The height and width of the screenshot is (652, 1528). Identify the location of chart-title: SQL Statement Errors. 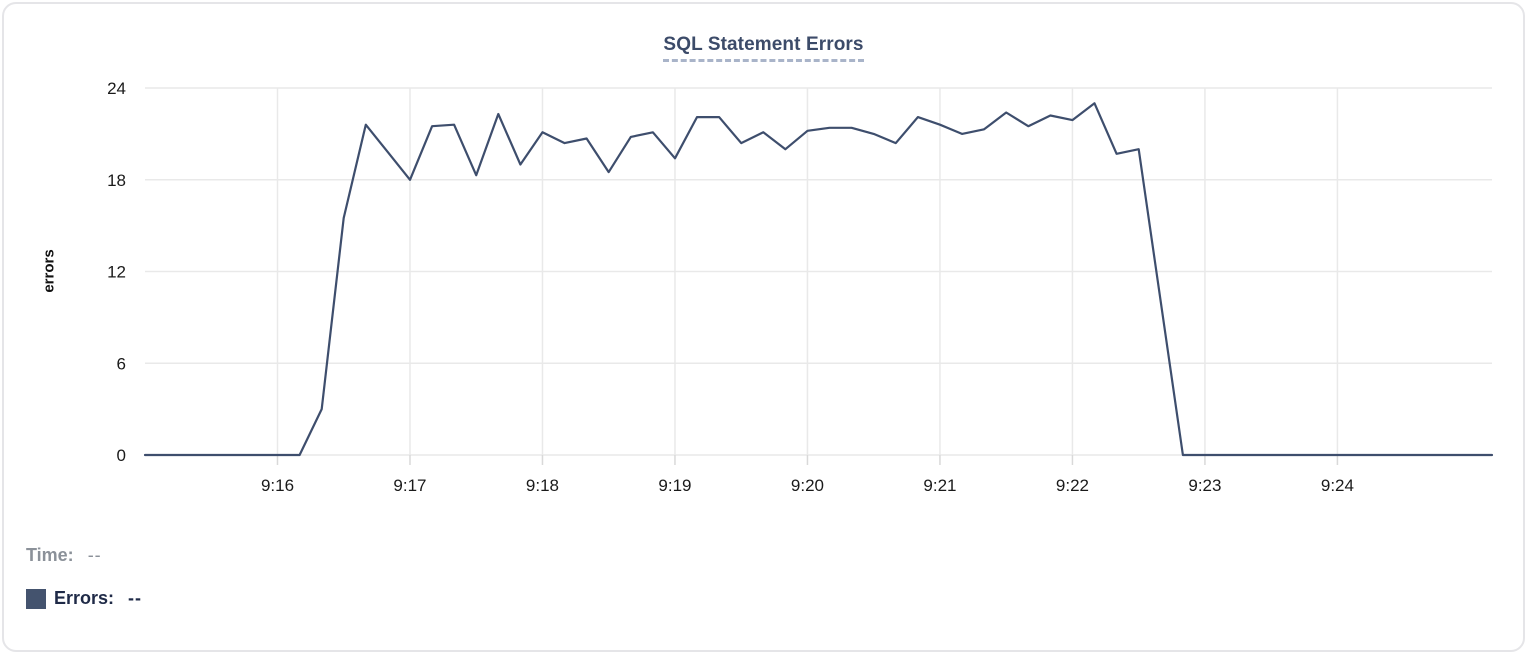
(763, 48).